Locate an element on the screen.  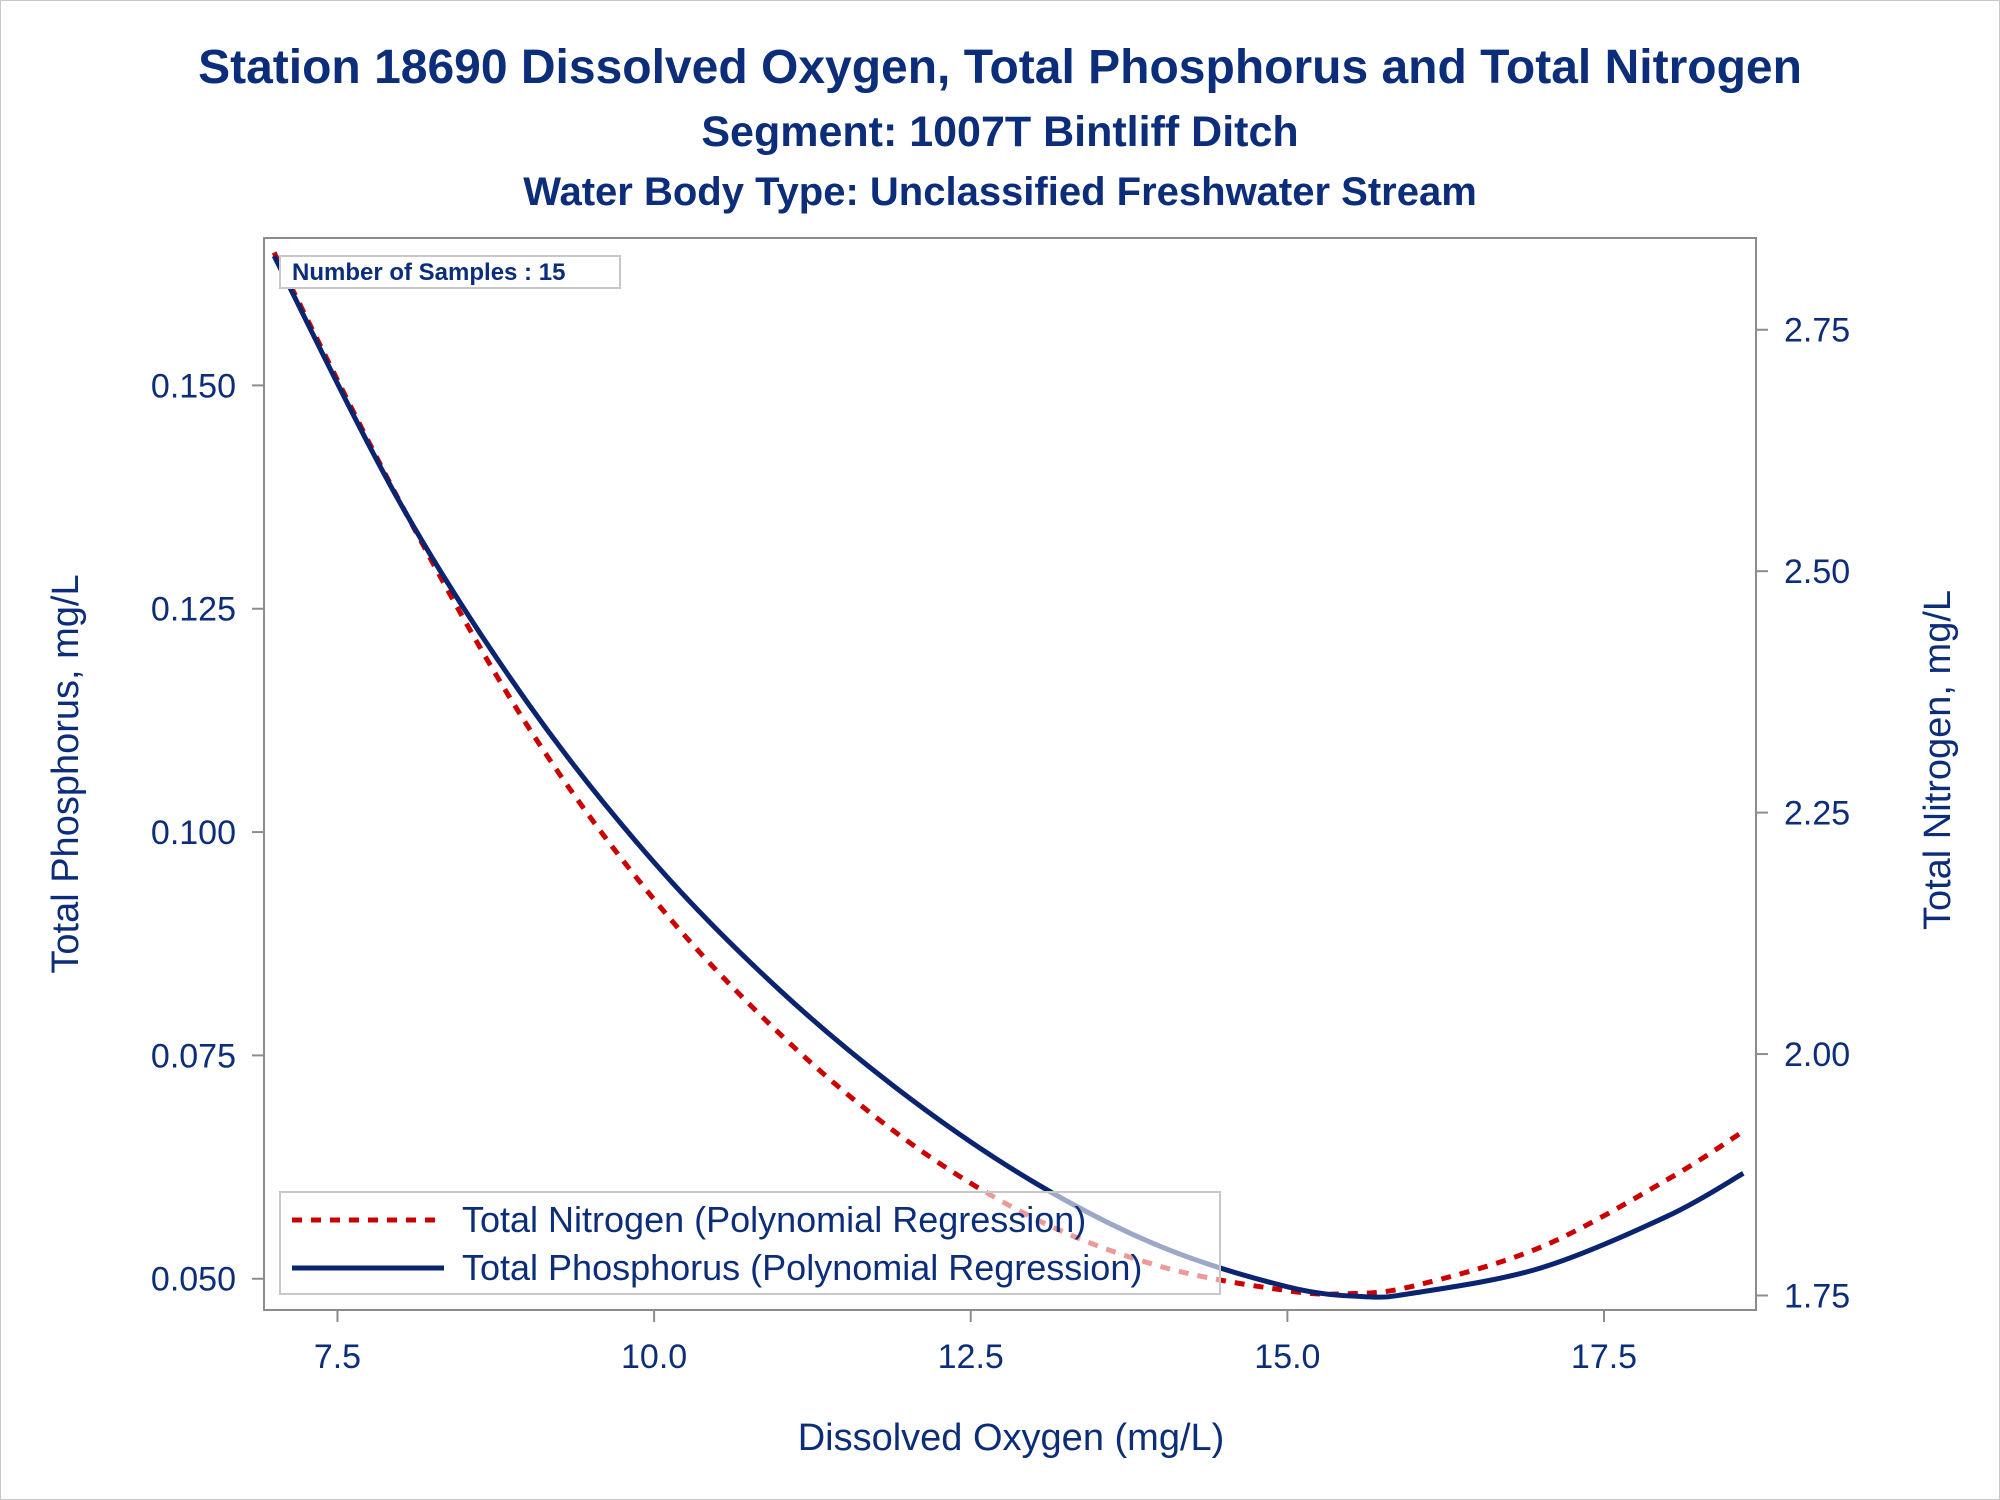
y-right-tick-label: 2.50 is located at coordinates (1817, 572).